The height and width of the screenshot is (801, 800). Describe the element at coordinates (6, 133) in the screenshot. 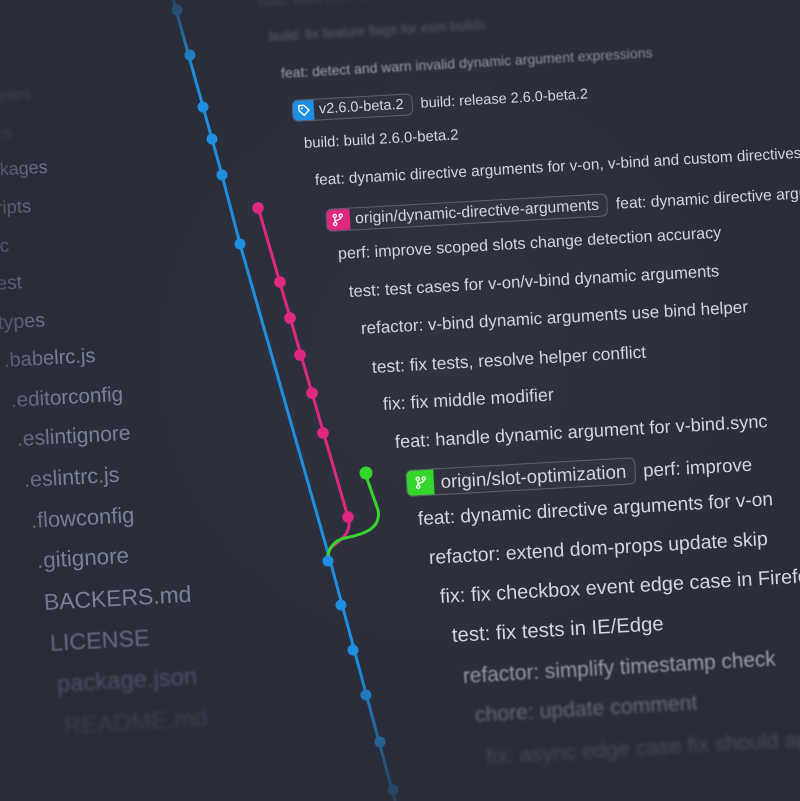

I see `file-list-item: ...ples` at that location.